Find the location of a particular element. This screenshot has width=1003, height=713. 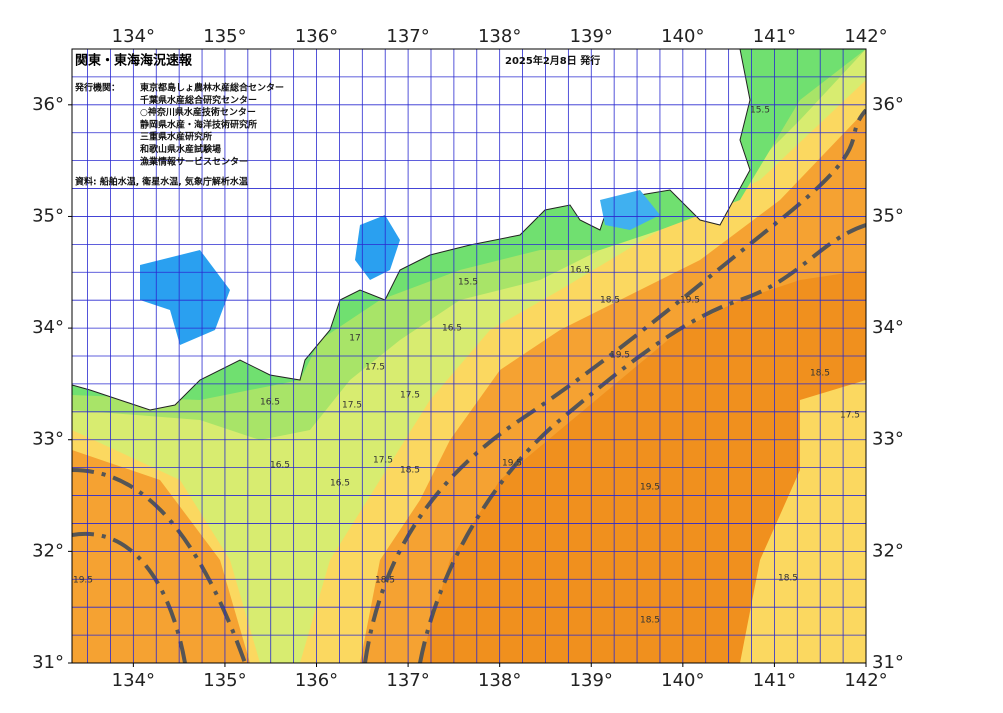

cool-east is located at coordinates (803, 521).